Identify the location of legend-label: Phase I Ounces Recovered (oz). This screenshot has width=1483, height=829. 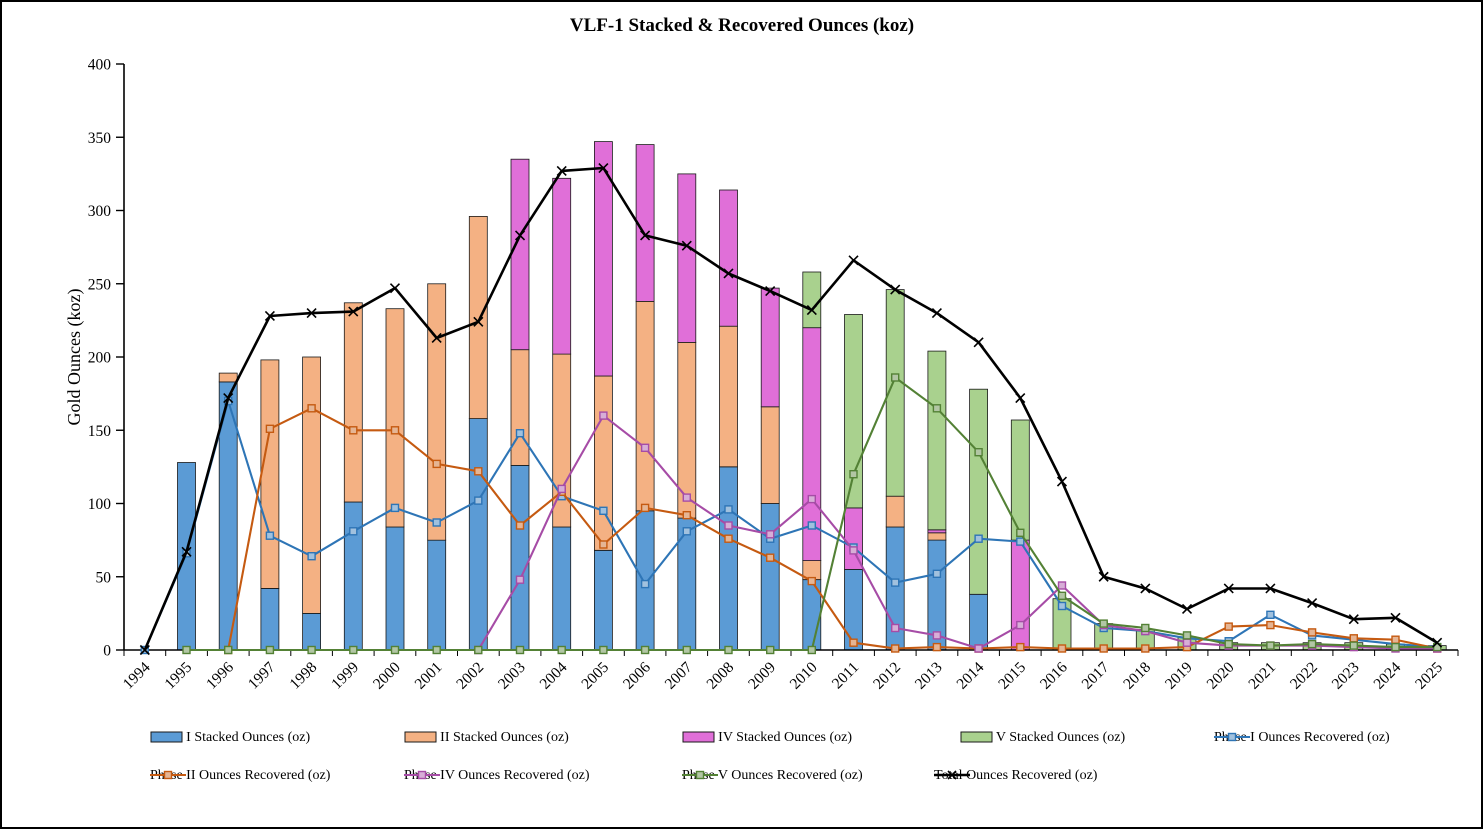
(1302, 737).